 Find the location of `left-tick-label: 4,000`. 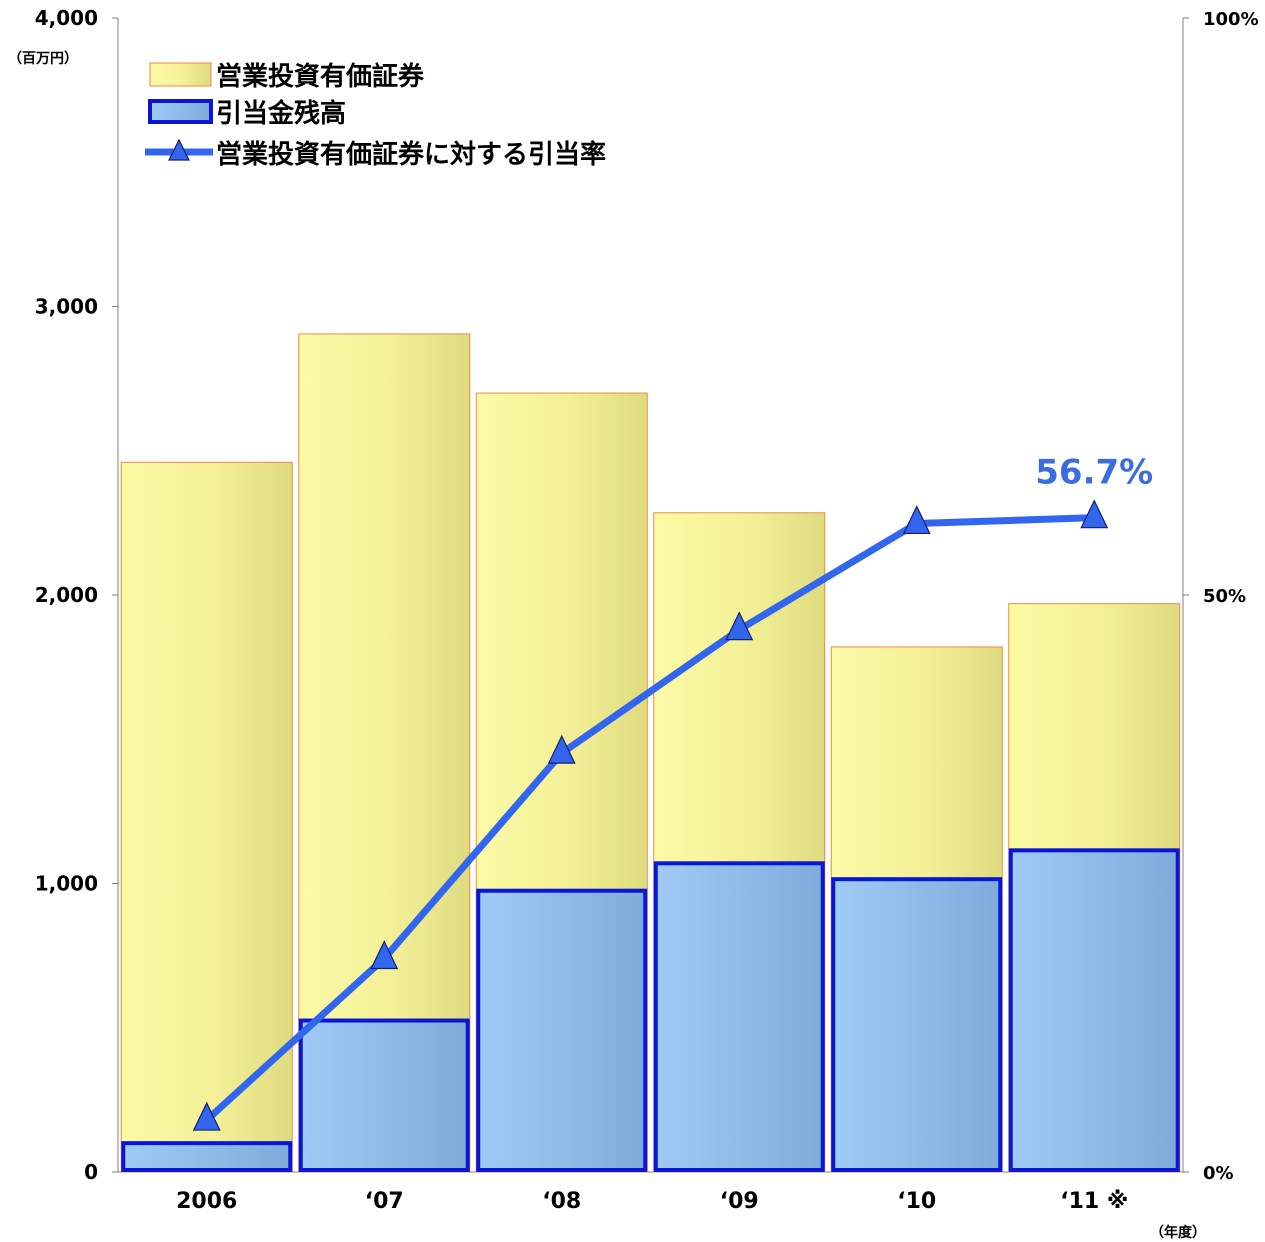

left-tick-label: 4,000 is located at coordinates (66, 18).